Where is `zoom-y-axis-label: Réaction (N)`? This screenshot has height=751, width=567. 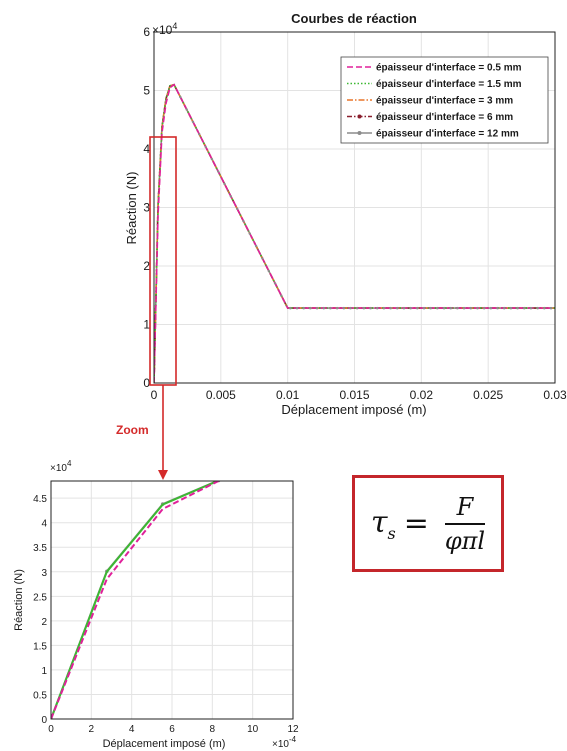
zoom-y-axis-label: Réaction (N) is located at coordinates (19, 600).